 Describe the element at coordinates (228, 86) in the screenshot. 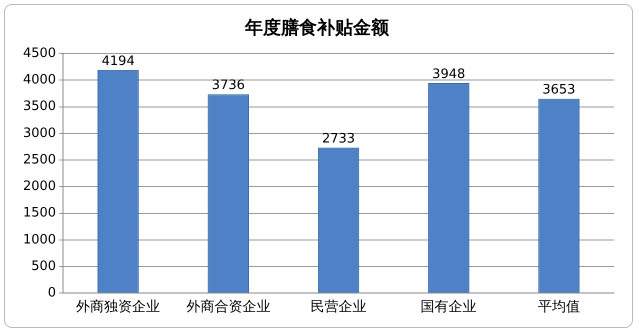

I see `data-label: 3736` at that location.